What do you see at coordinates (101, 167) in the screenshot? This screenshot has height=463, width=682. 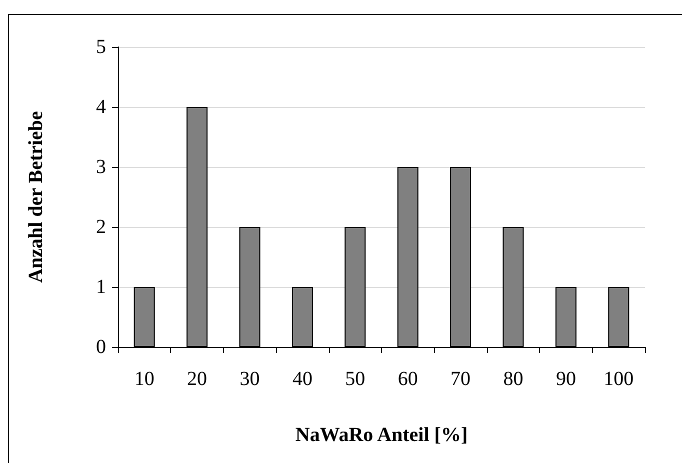 I see `y-tick-label: 3` at bounding box center [101, 167].